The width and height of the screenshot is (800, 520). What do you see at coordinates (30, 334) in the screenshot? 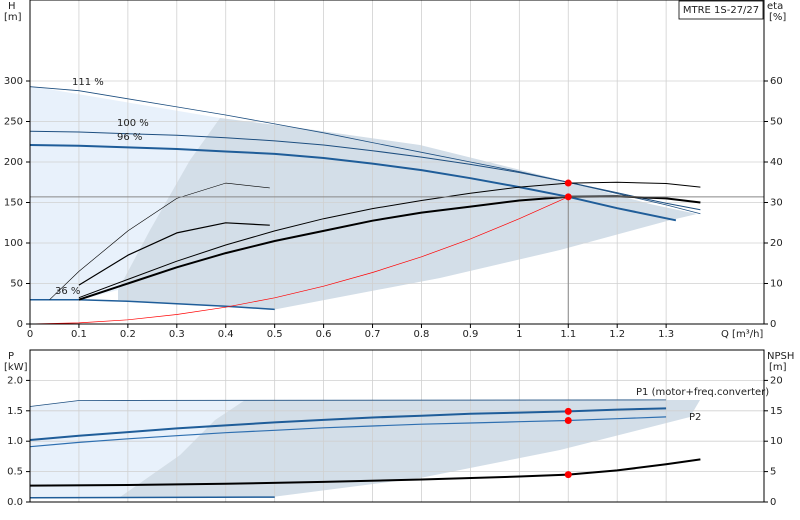
I see `x-tick-label: 0` at bounding box center [30, 334].